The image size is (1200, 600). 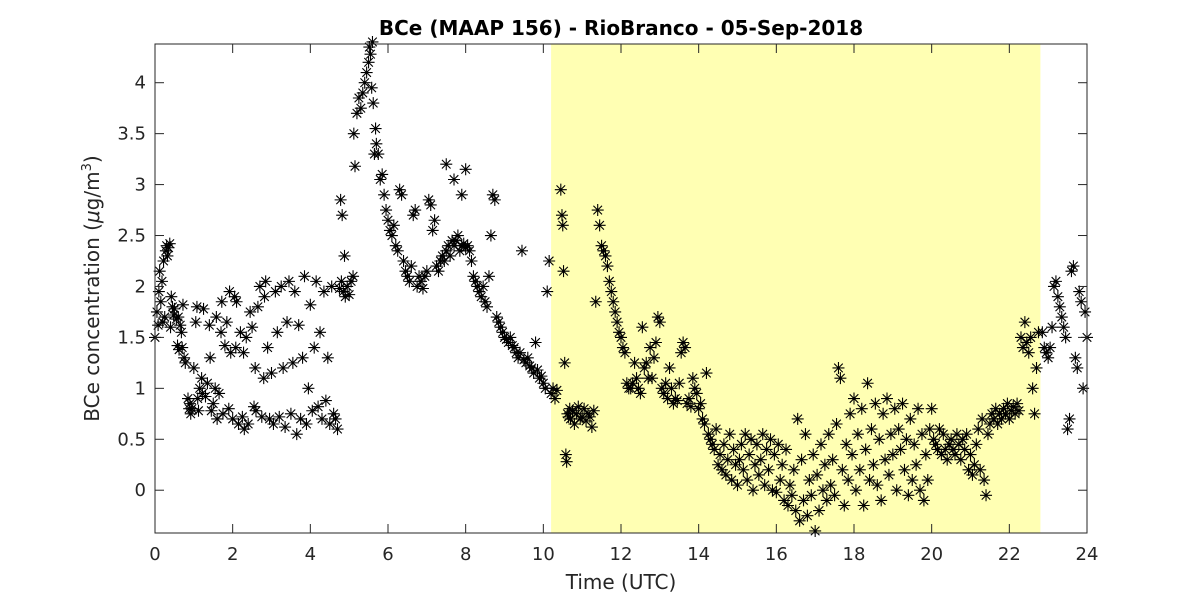 What do you see at coordinates (140, 490) in the screenshot?
I see `y-tick-label: 0` at bounding box center [140, 490].